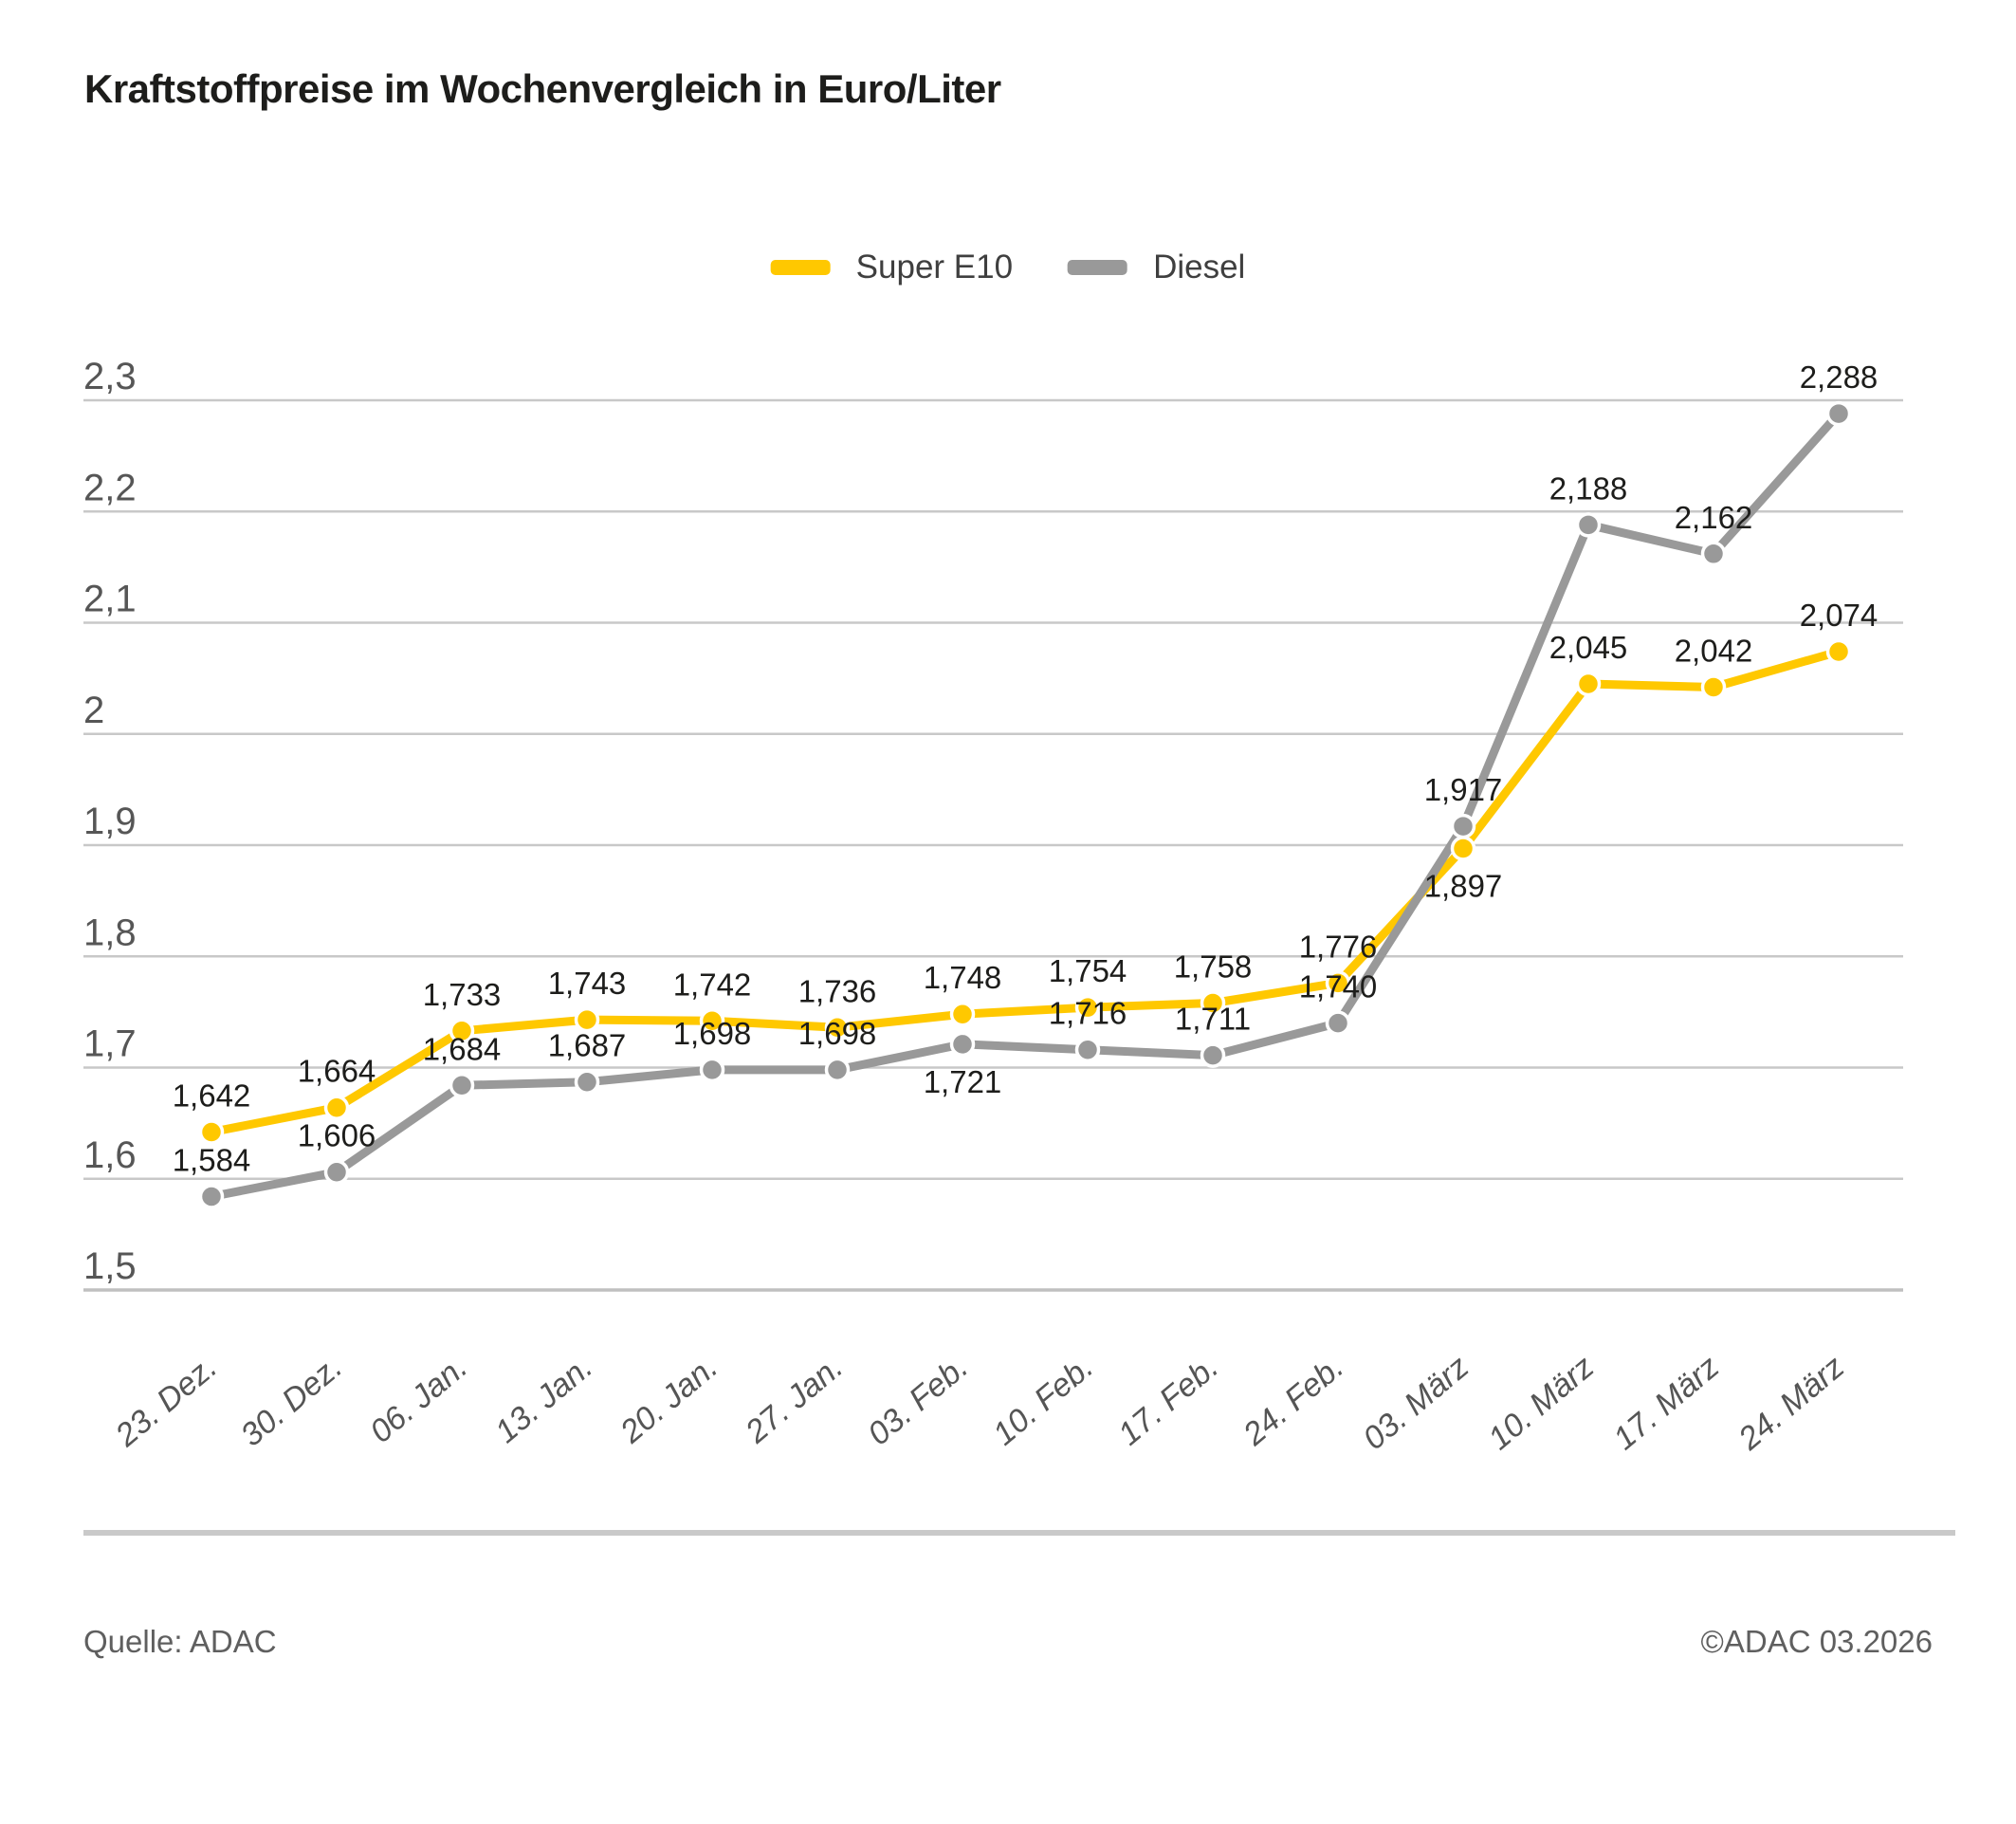 The width and height of the screenshot is (2016, 1824). What do you see at coordinates (93, 710) in the screenshot?
I see `y-tick-label: 2` at bounding box center [93, 710].